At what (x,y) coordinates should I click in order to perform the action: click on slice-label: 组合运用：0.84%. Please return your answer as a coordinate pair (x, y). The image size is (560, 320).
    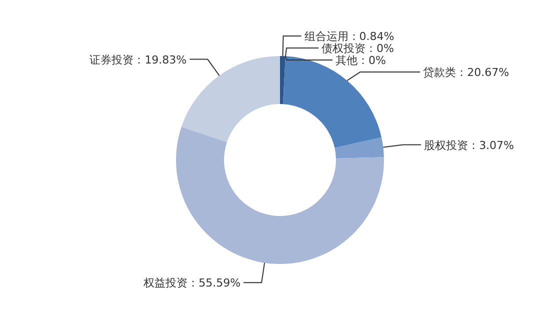
    Looking at the image, I should click on (349, 37).